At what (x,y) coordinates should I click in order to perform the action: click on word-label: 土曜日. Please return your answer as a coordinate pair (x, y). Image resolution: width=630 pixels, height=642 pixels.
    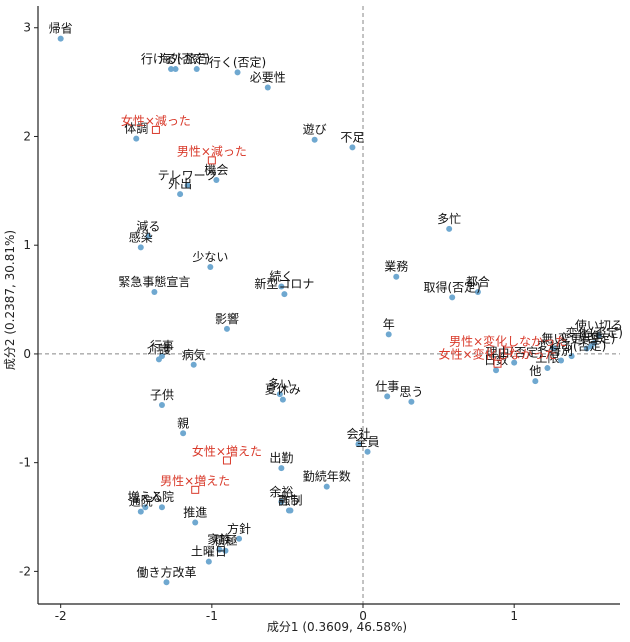
    Looking at the image, I should click on (209, 552).